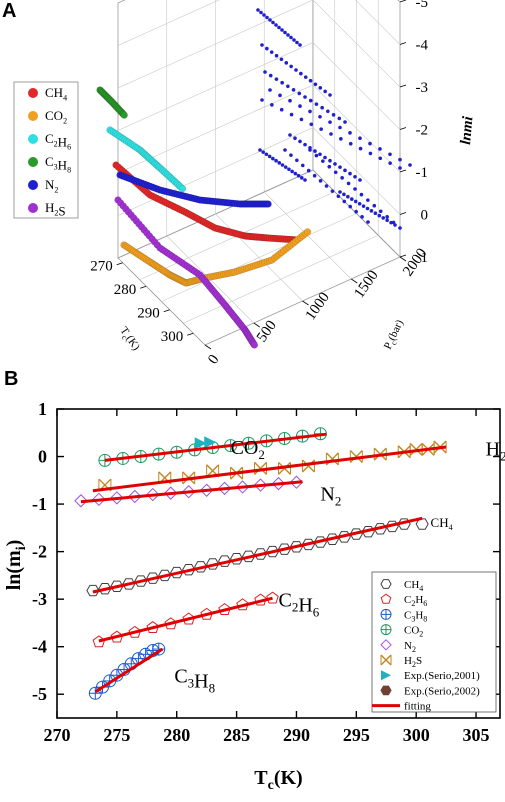  Describe the element at coordinates (259, 23) in the screenshot. I see `wall-grid-line` at that location.